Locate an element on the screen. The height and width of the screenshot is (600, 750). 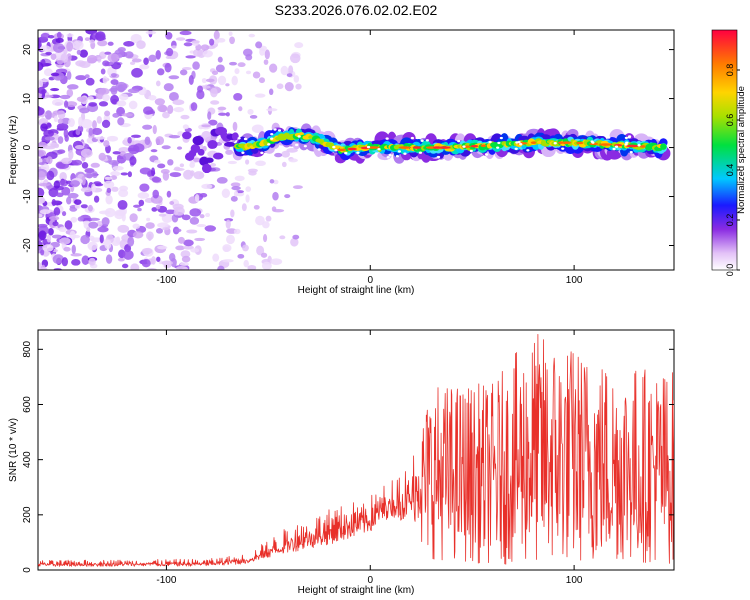
snr-xtick-label: 0 is located at coordinates (370, 580).